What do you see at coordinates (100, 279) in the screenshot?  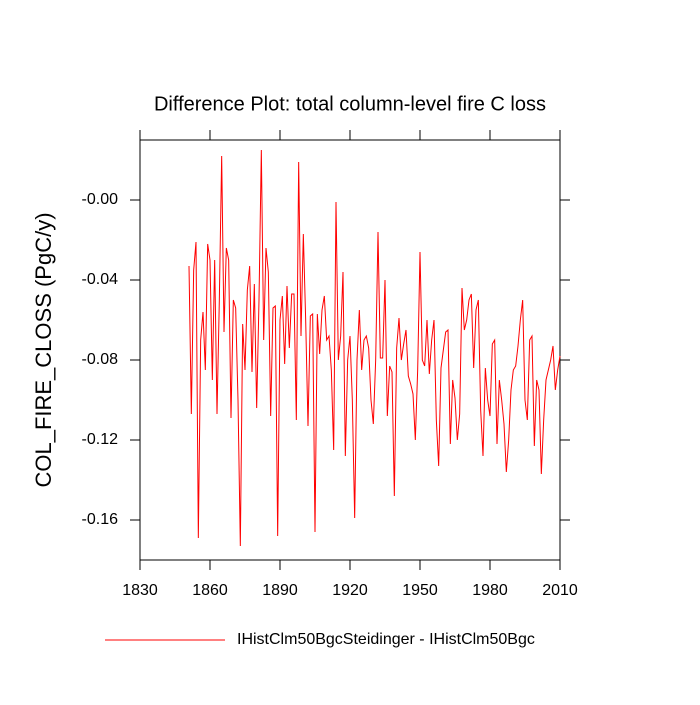 I see `y-tick-label: -0.04` at bounding box center [100, 279].